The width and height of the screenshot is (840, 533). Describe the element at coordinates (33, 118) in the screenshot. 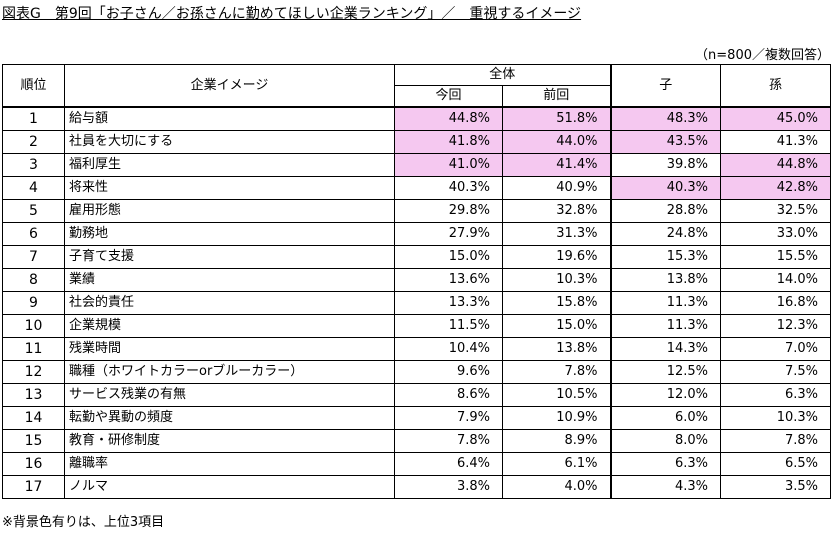

I see `rank-cell: 1` at that location.